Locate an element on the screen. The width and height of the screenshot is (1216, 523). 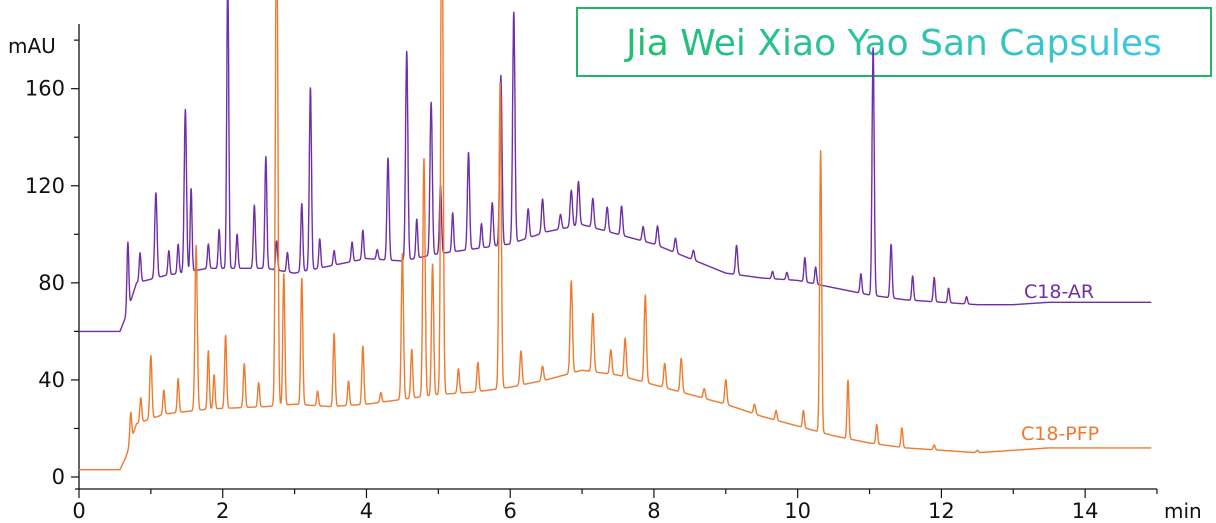
x-tick-label: 14 is located at coordinates (1085, 511).